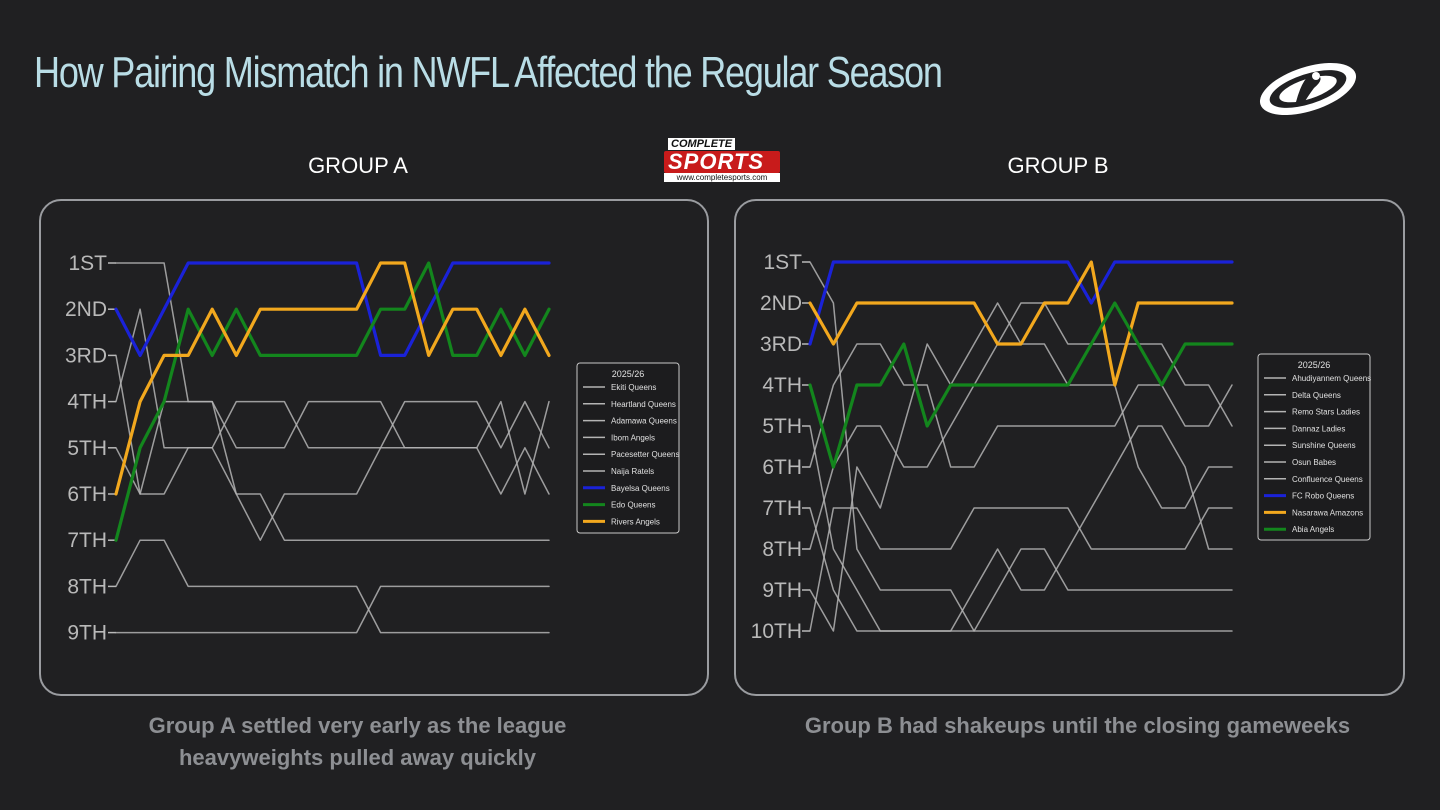 Image resolution: width=1440 pixels, height=810 pixels. What do you see at coordinates (332, 309) in the screenshot?
I see `series-line-bayelsa-queens` at bounding box center [332, 309].